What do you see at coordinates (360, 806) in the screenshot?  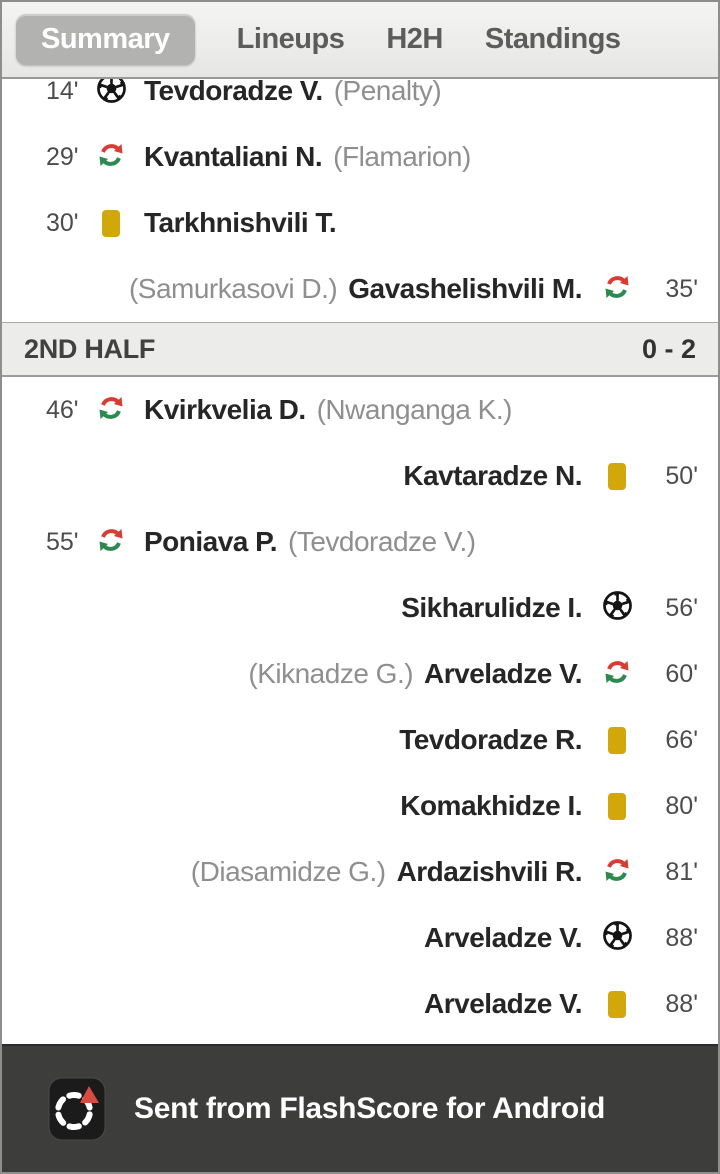 I see `event-row: Komakhidze I. 80'` at bounding box center [360, 806].